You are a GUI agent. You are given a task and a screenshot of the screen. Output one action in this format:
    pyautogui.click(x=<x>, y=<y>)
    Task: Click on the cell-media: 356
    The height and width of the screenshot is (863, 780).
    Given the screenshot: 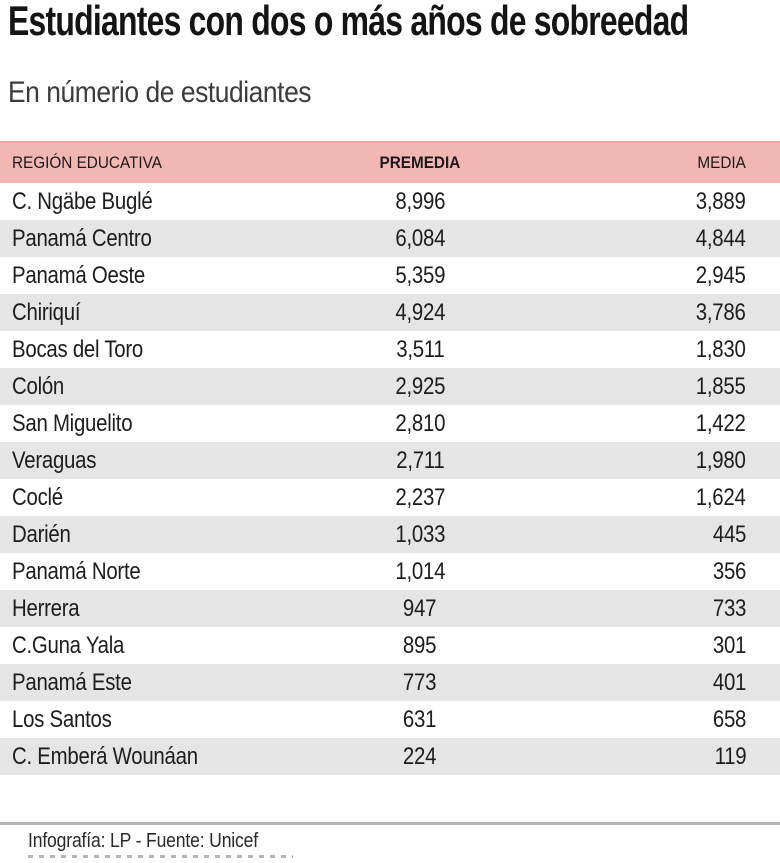 What is the action you would take?
    pyautogui.click(x=729, y=571)
    